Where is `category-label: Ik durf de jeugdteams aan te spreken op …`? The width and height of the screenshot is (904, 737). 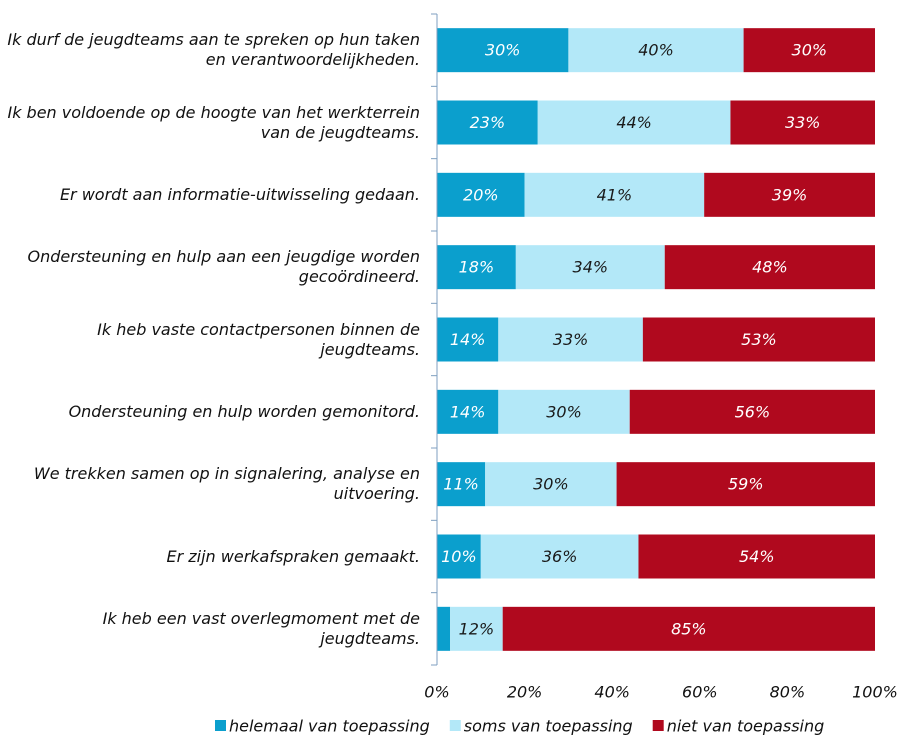 category-label: Ik durf de jeugdteams aan te spreken op … is located at coordinates (213, 50).